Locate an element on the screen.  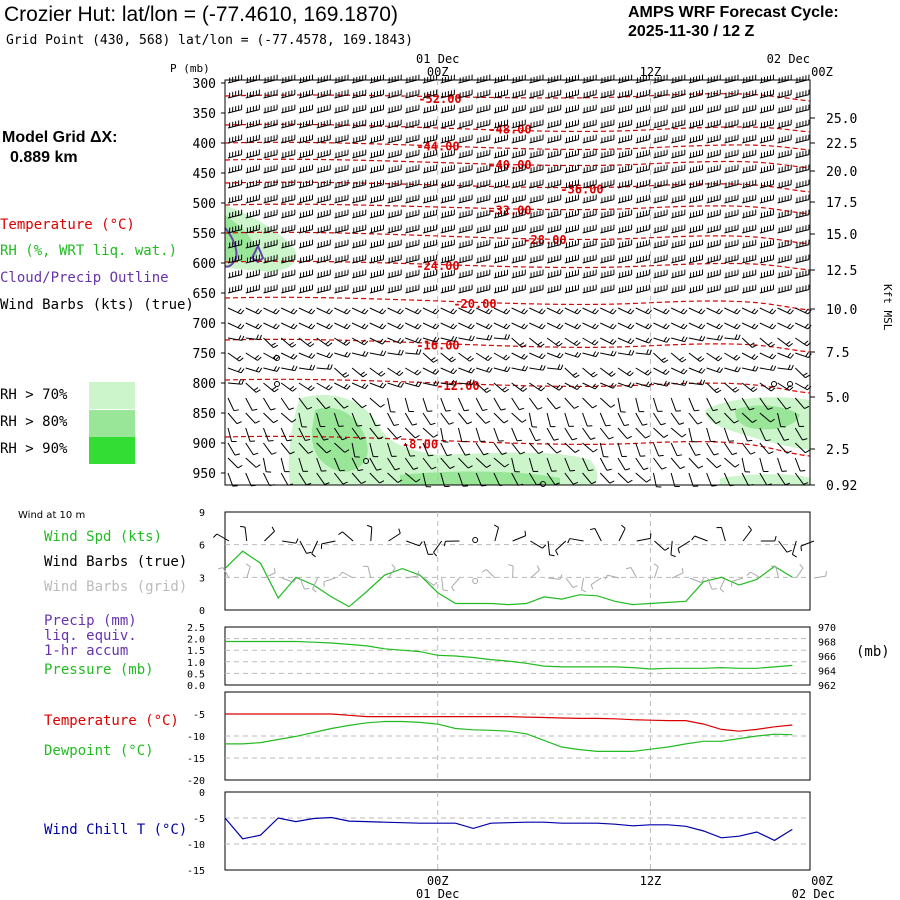
temperature-line is located at coordinates (509, 722).